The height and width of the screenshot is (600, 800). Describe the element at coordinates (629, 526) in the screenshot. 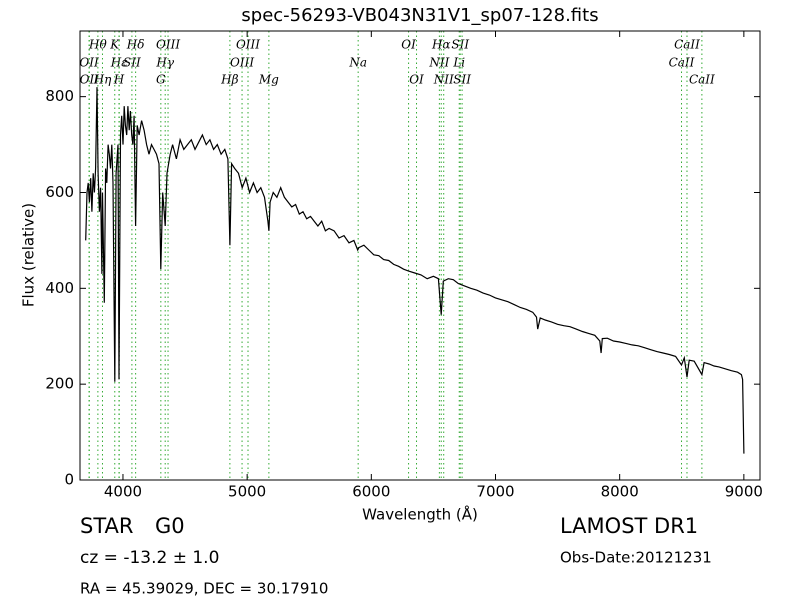

I see `survey: LAMOST DR1` at that location.